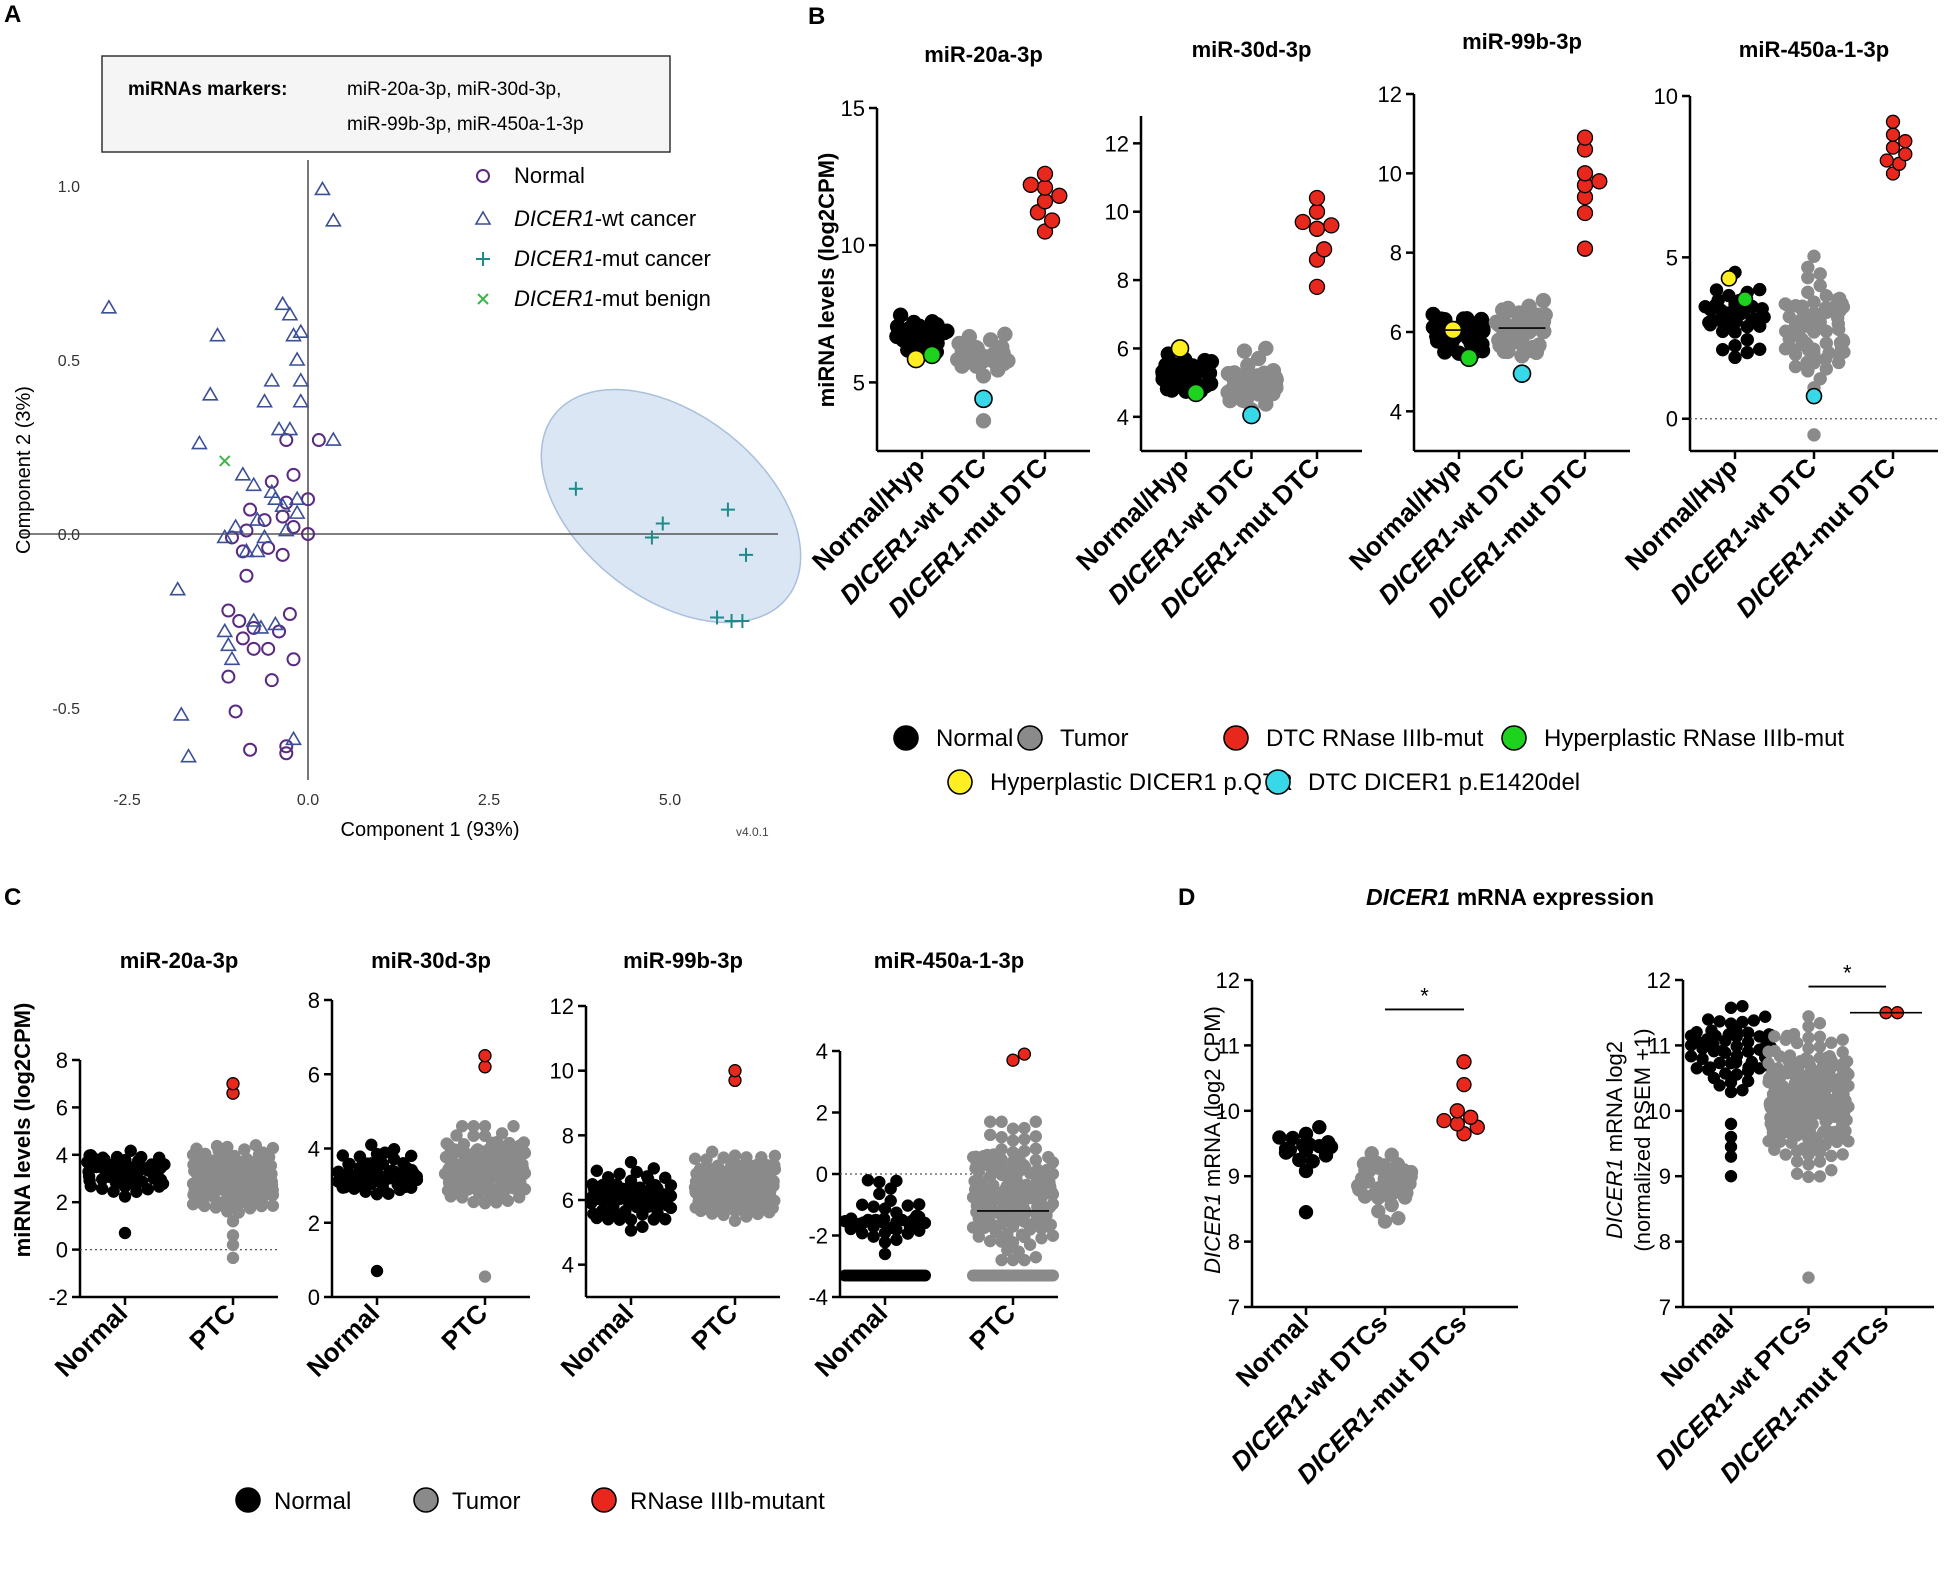 This screenshot has width=1947, height=1592. I want to click on panel-label-c: C, so click(12, 897).